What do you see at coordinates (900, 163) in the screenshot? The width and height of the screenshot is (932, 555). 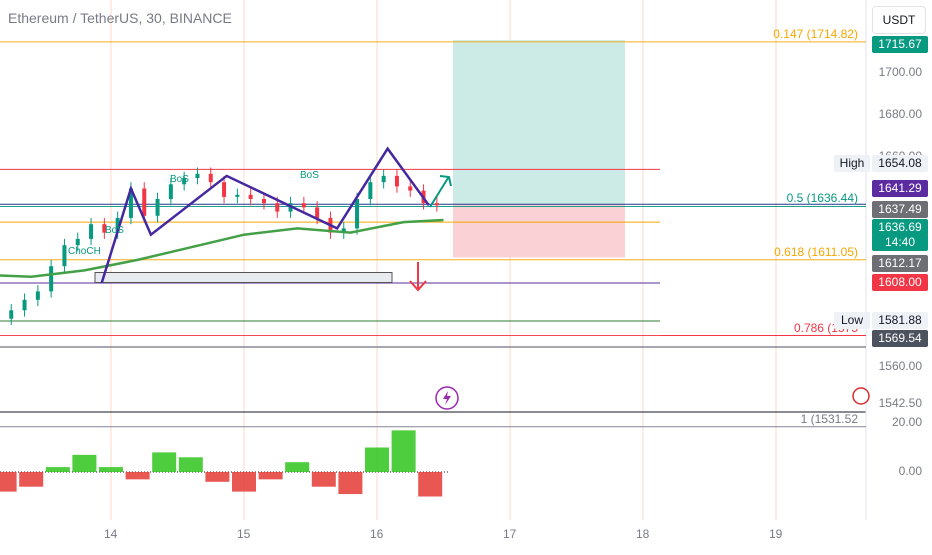 I see `high-low-value: 1654.08` at bounding box center [900, 163].